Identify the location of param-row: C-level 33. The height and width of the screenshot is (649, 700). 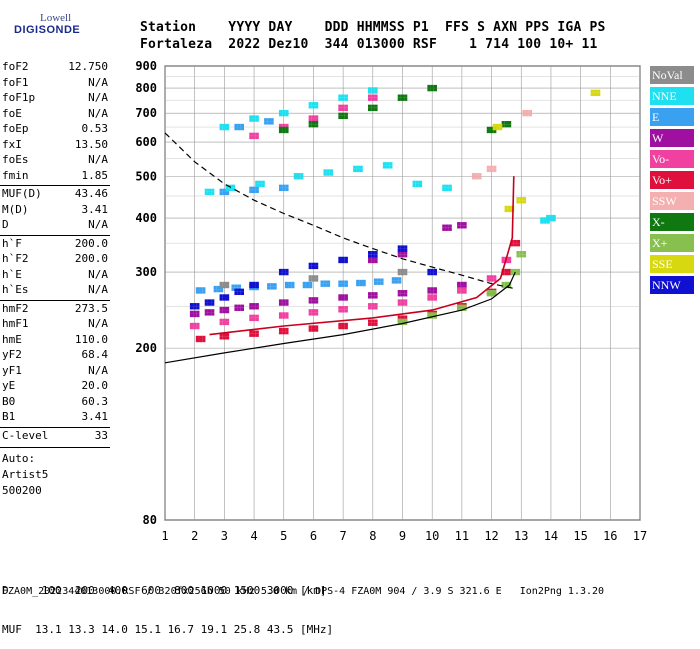
(55, 436).